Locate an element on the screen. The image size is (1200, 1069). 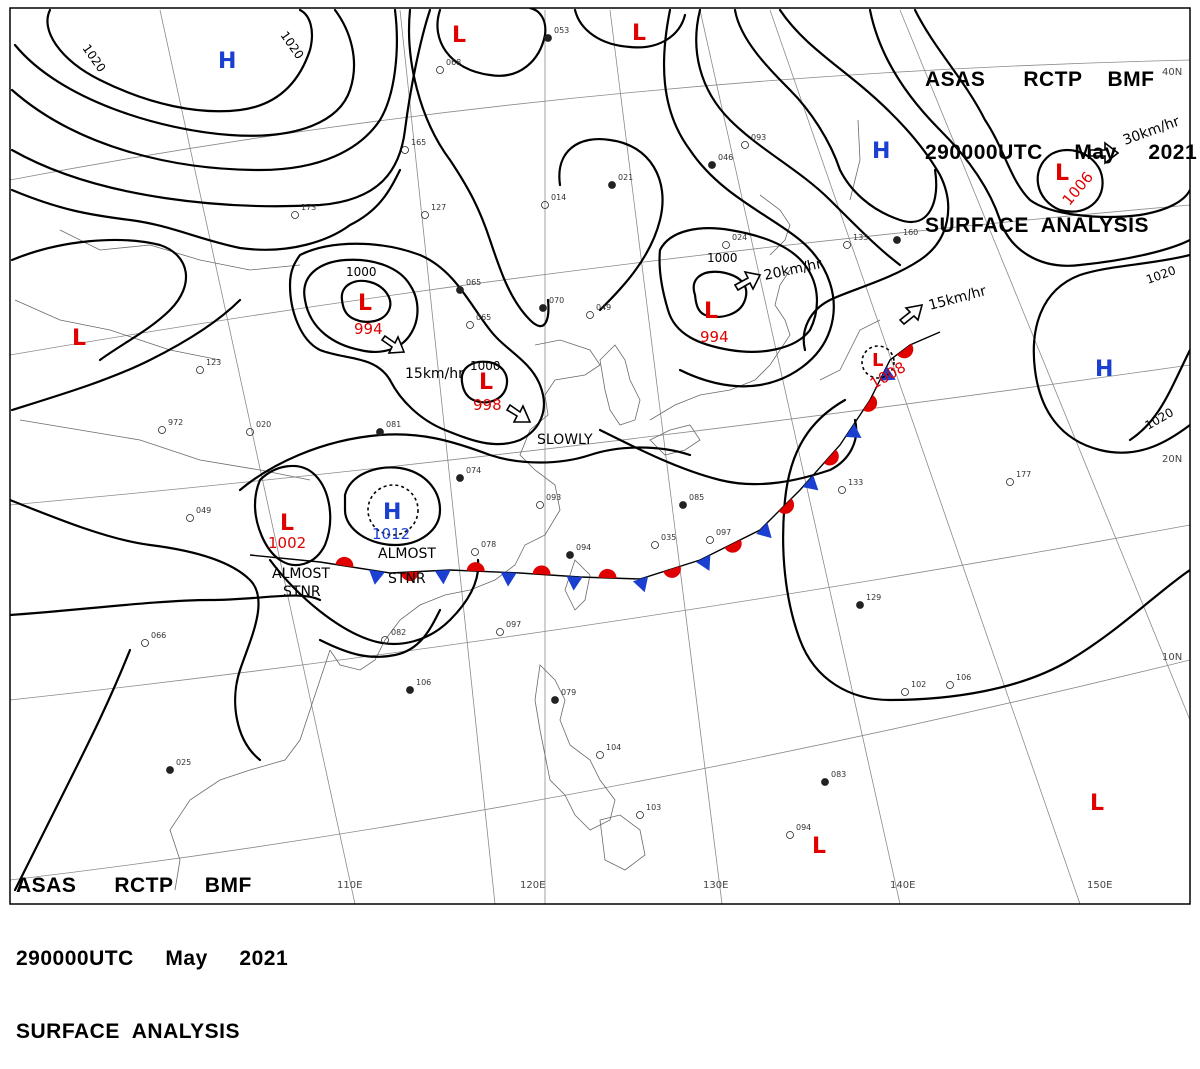
station-pressure: 046 is located at coordinates (725, 157).